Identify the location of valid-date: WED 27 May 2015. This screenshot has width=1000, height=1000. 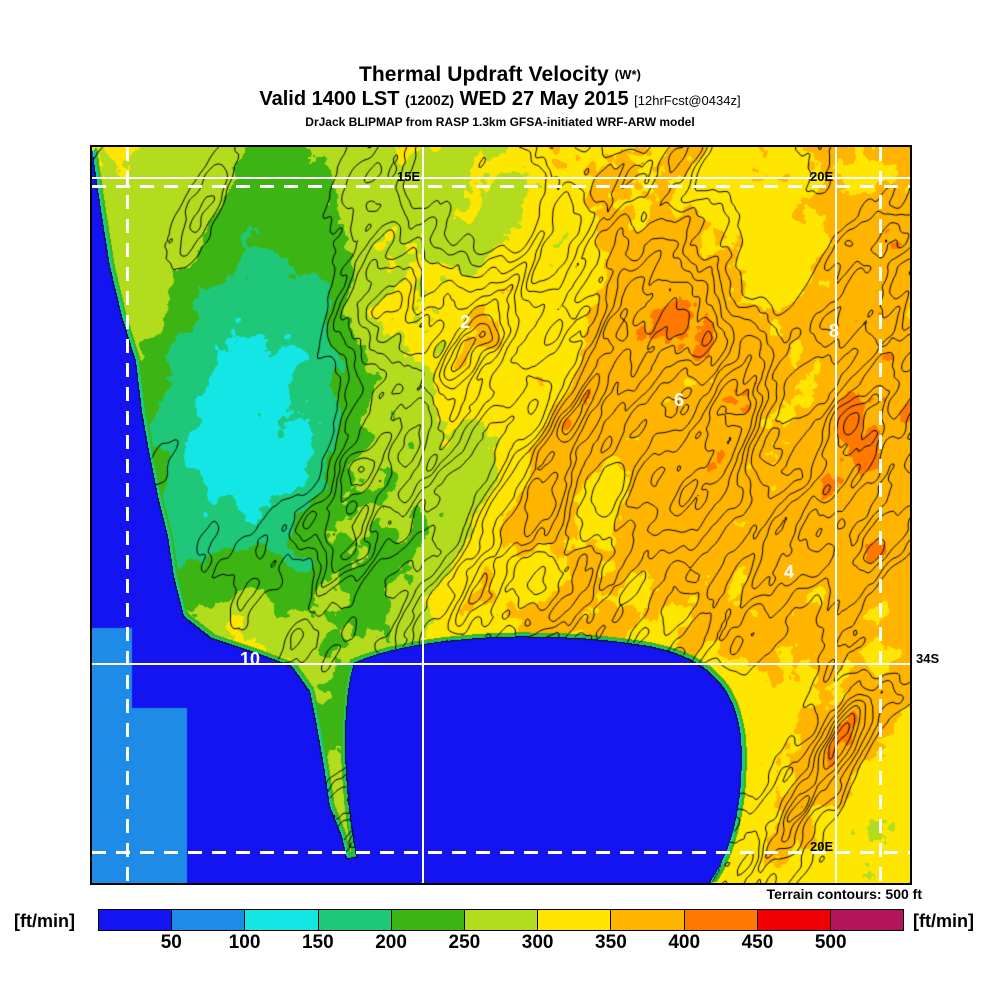
(544, 99).